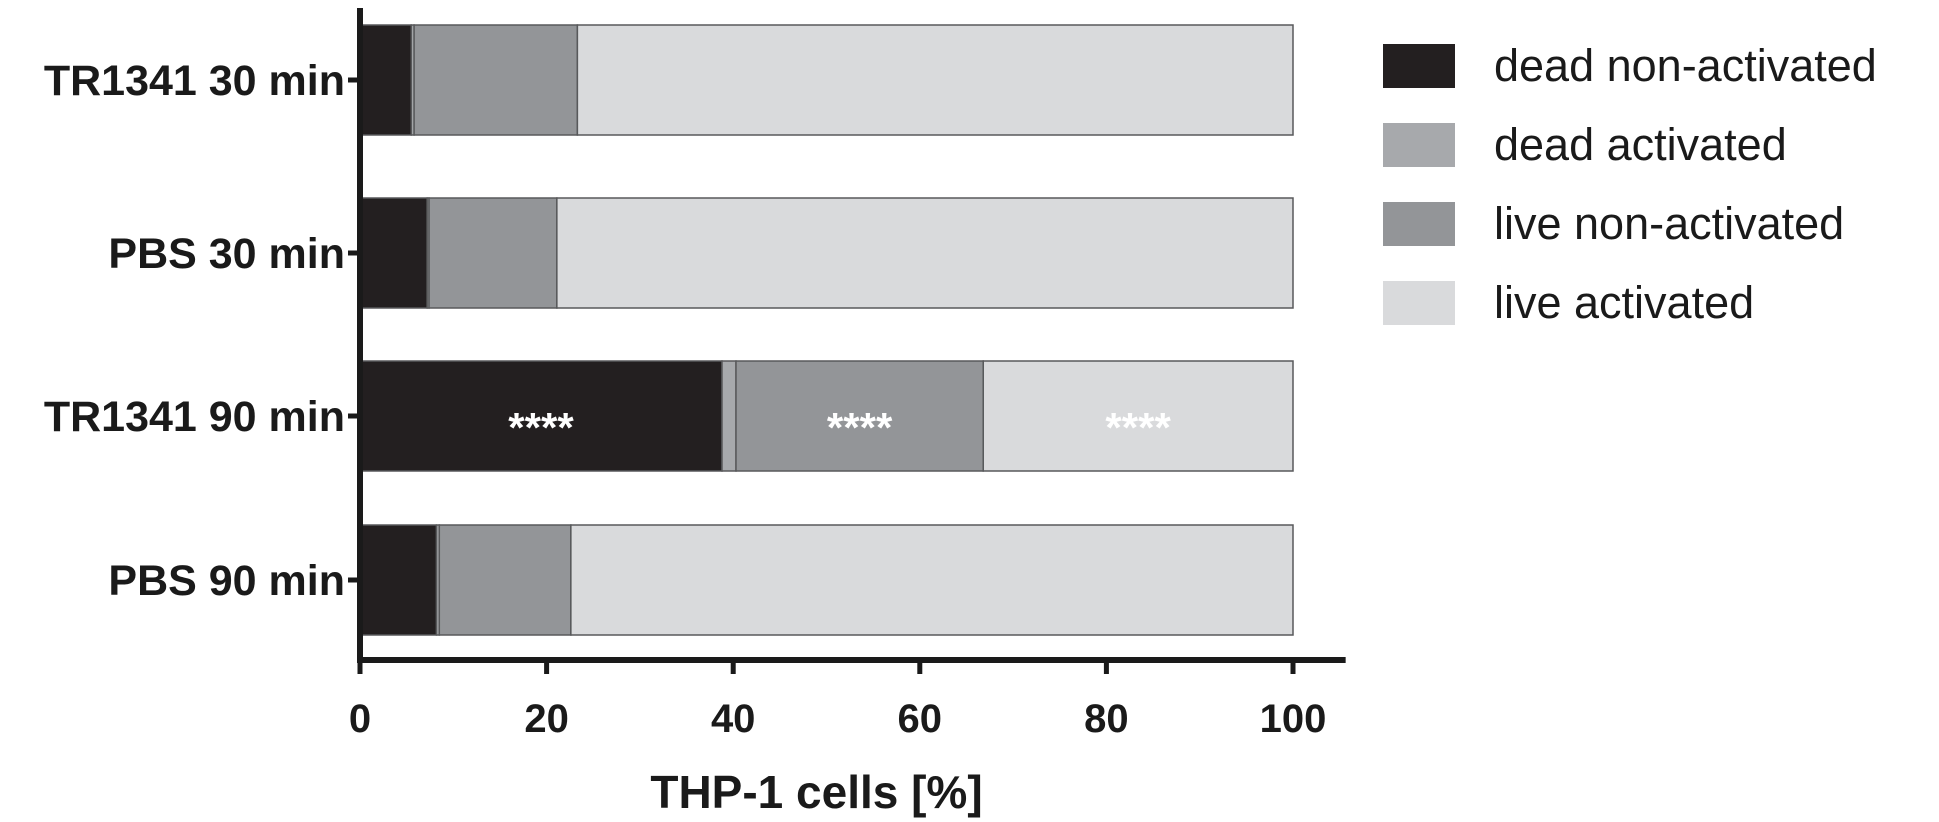 The width and height of the screenshot is (1939, 822). I want to click on bar-pbs-90-min-live-activated, so click(932, 580).